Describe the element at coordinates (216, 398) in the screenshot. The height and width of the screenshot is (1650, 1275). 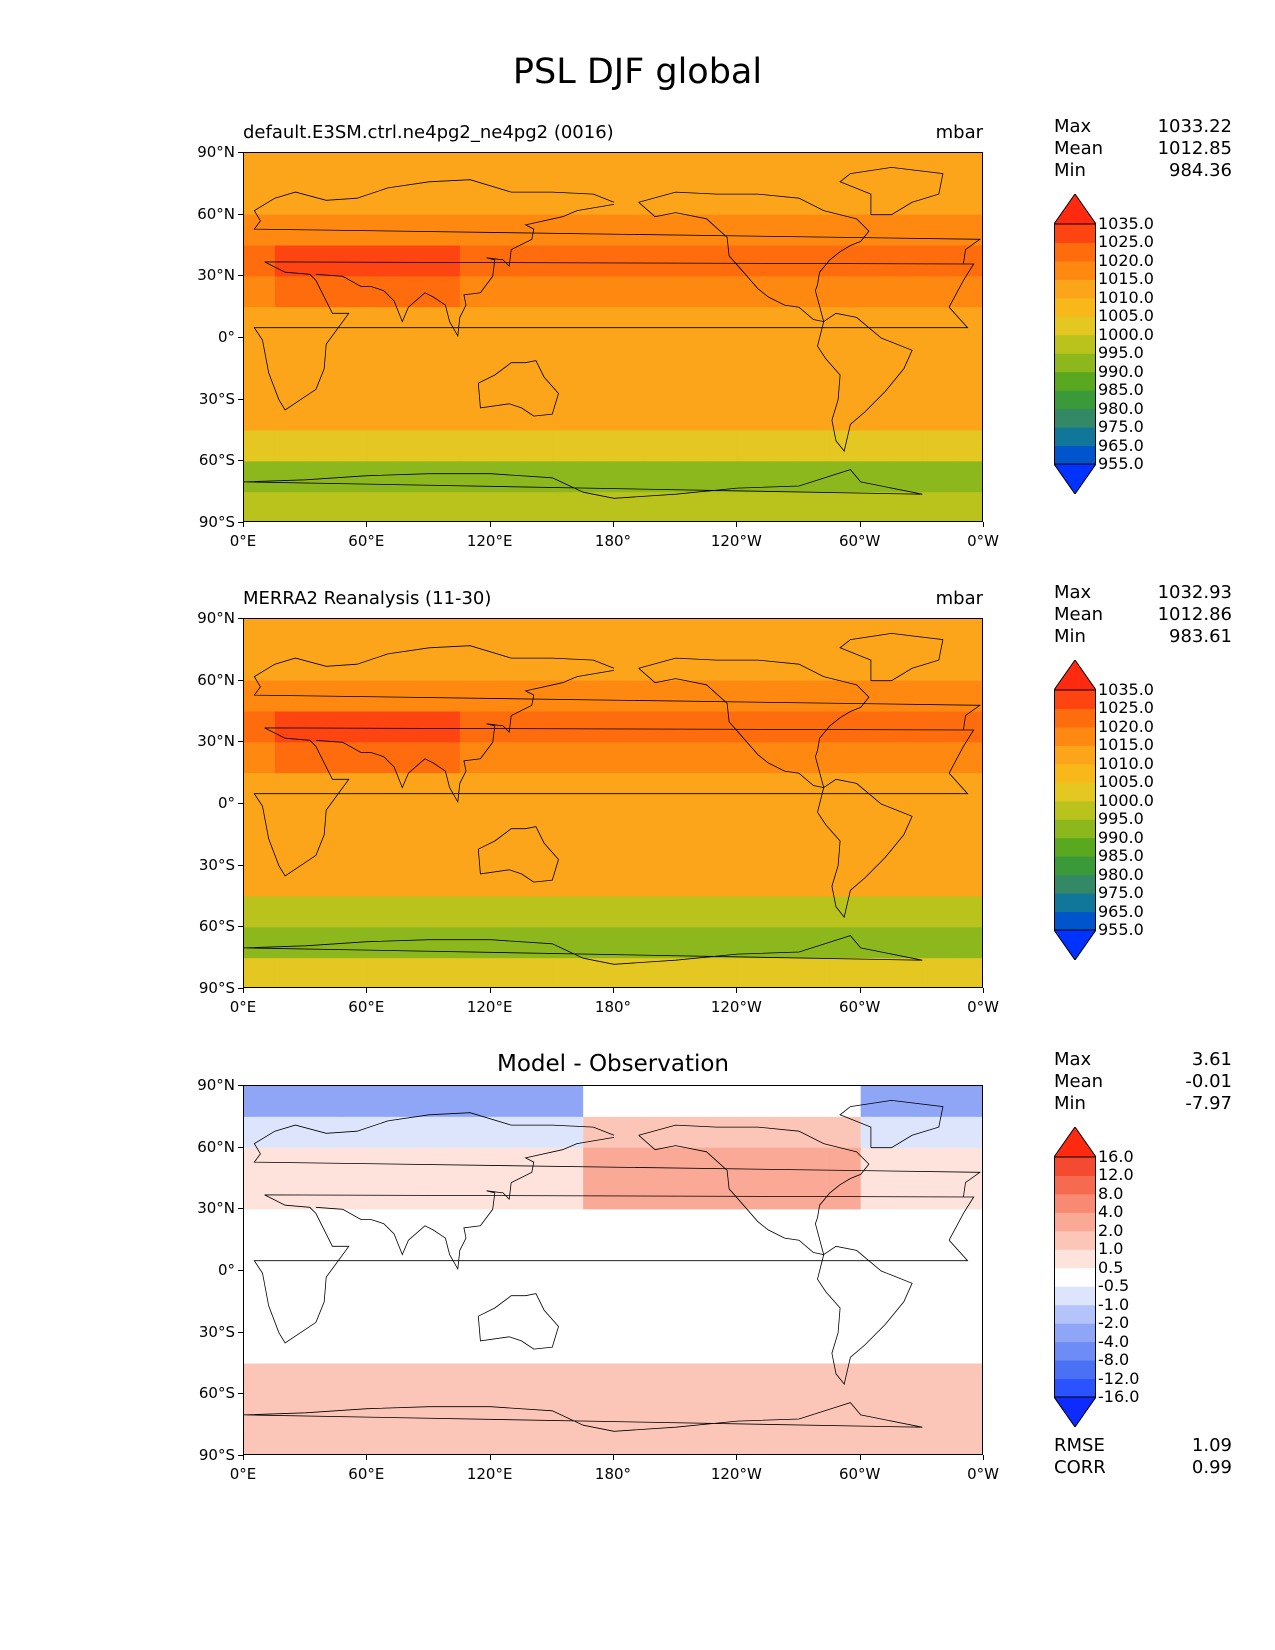
I see `y-tick-label: 30°S` at that location.